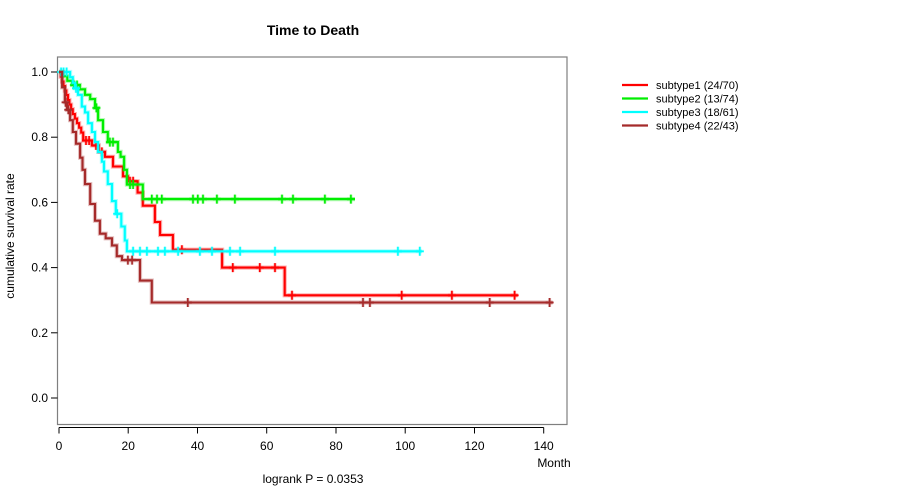 The width and height of the screenshot is (900, 500). Describe the element at coordinates (39, 72) in the screenshot. I see `y-tick-label-1.0: 1.0` at that location.